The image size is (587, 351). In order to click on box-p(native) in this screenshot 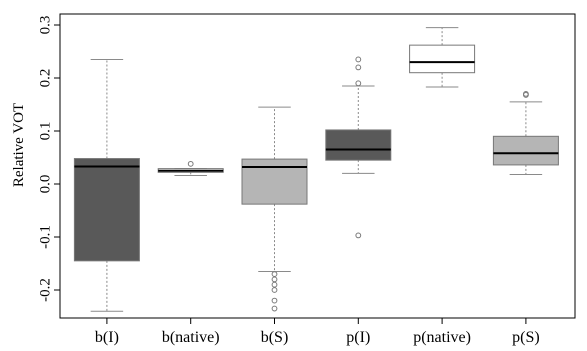, I will do `click(442, 57)`.